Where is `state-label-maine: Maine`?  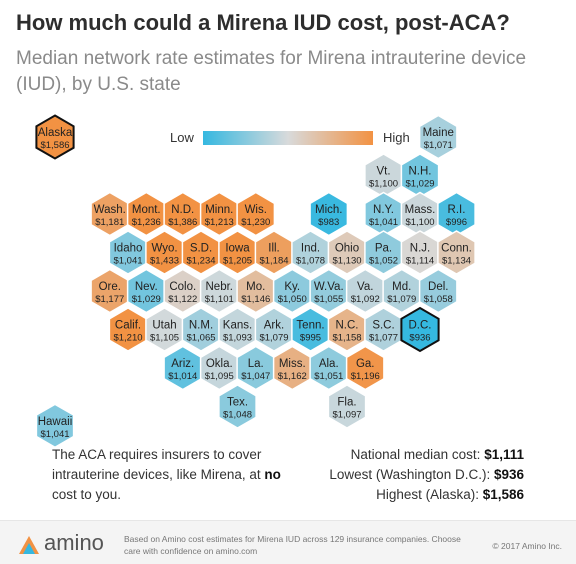
state-label-maine: Maine is located at coordinates (438, 133).